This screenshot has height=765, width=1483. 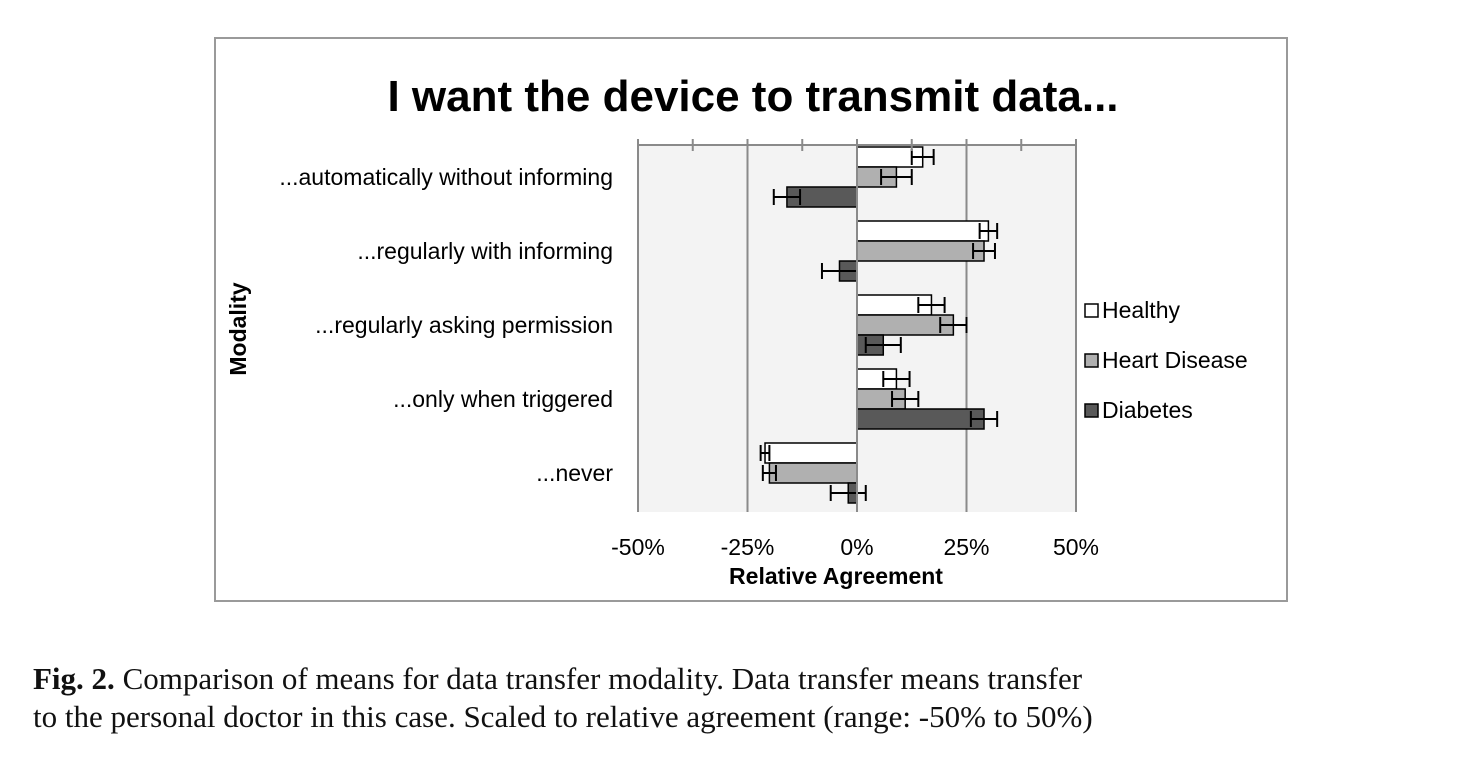 What do you see at coordinates (856, 547) in the screenshot?
I see `x-tick-label: 0%` at bounding box center [856, 547].